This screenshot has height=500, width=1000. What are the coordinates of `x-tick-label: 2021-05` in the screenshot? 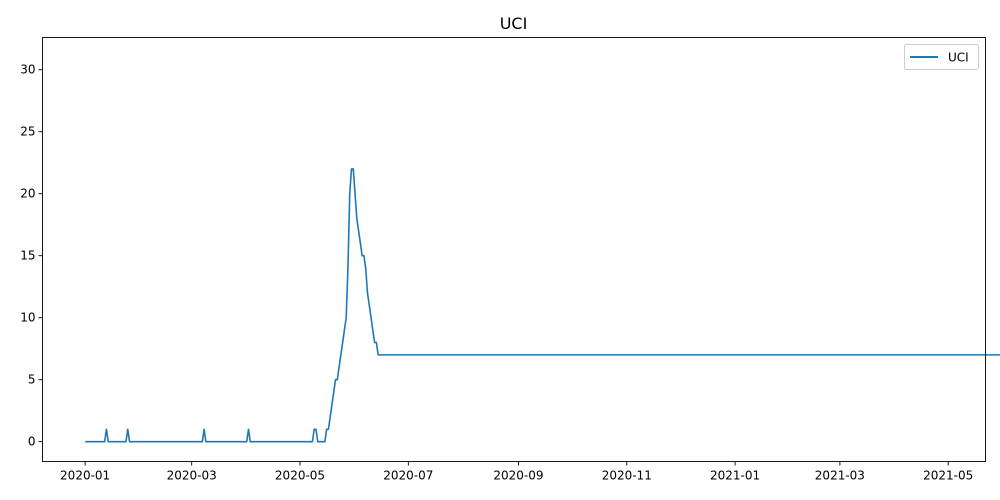 It's located at (948, 476).